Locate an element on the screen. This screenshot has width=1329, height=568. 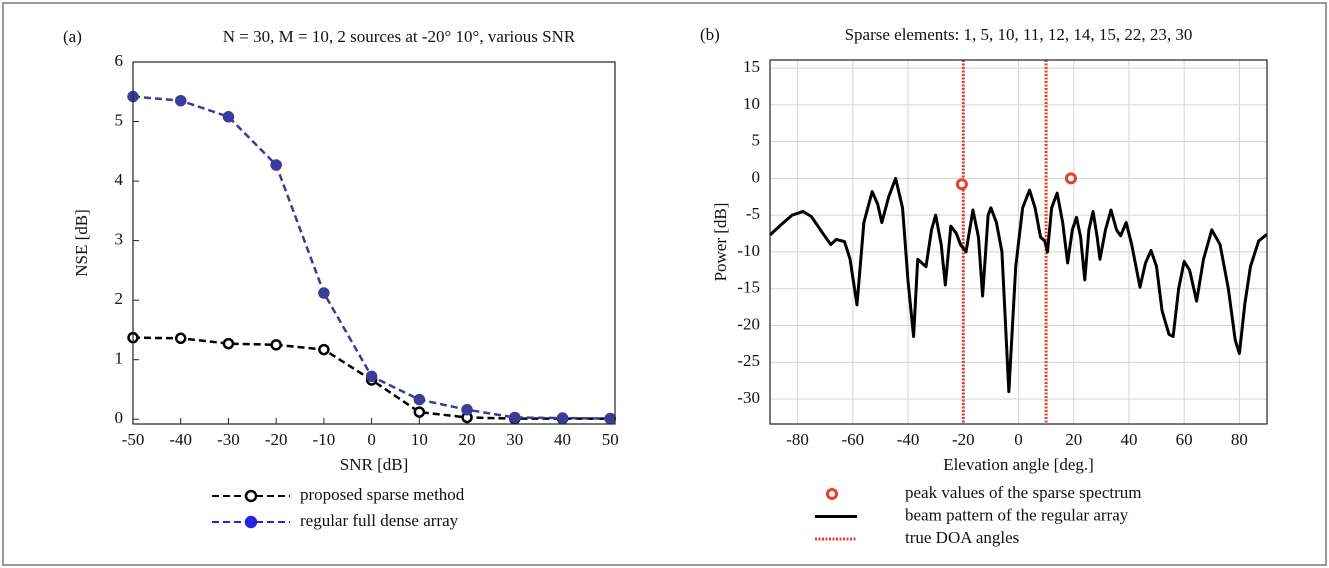
x-tick-label: 60 is located at coordinates (1184, 439).